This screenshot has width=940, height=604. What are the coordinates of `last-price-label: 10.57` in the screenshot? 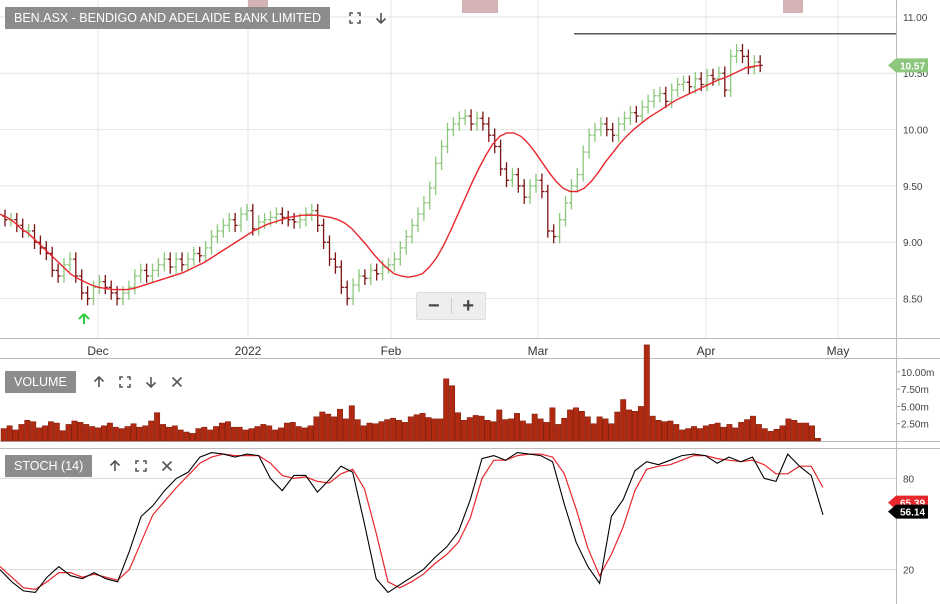 It's located at (908, 65).